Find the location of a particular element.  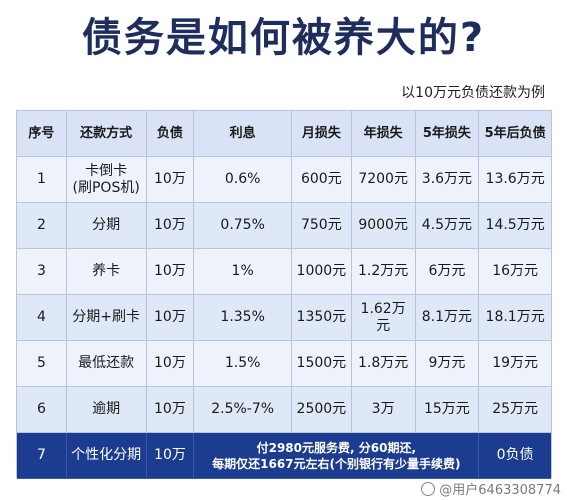

row-5y-debt: 13.6万元 is located at coordinates (515, 180).